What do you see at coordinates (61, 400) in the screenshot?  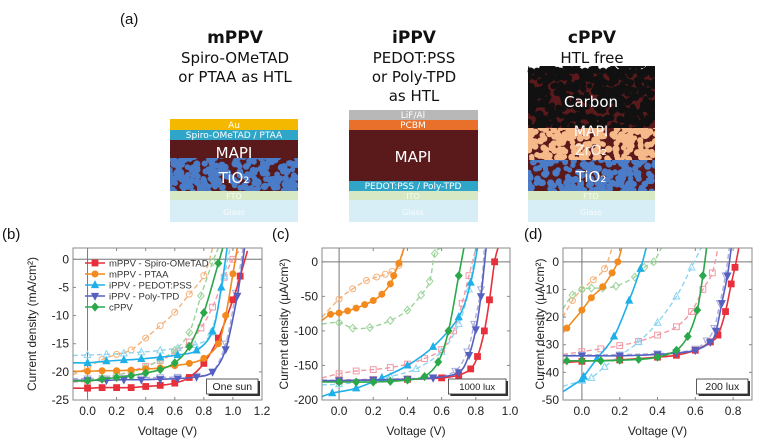 I see `y-tick-label: -25` at bounding box center [61, 400].